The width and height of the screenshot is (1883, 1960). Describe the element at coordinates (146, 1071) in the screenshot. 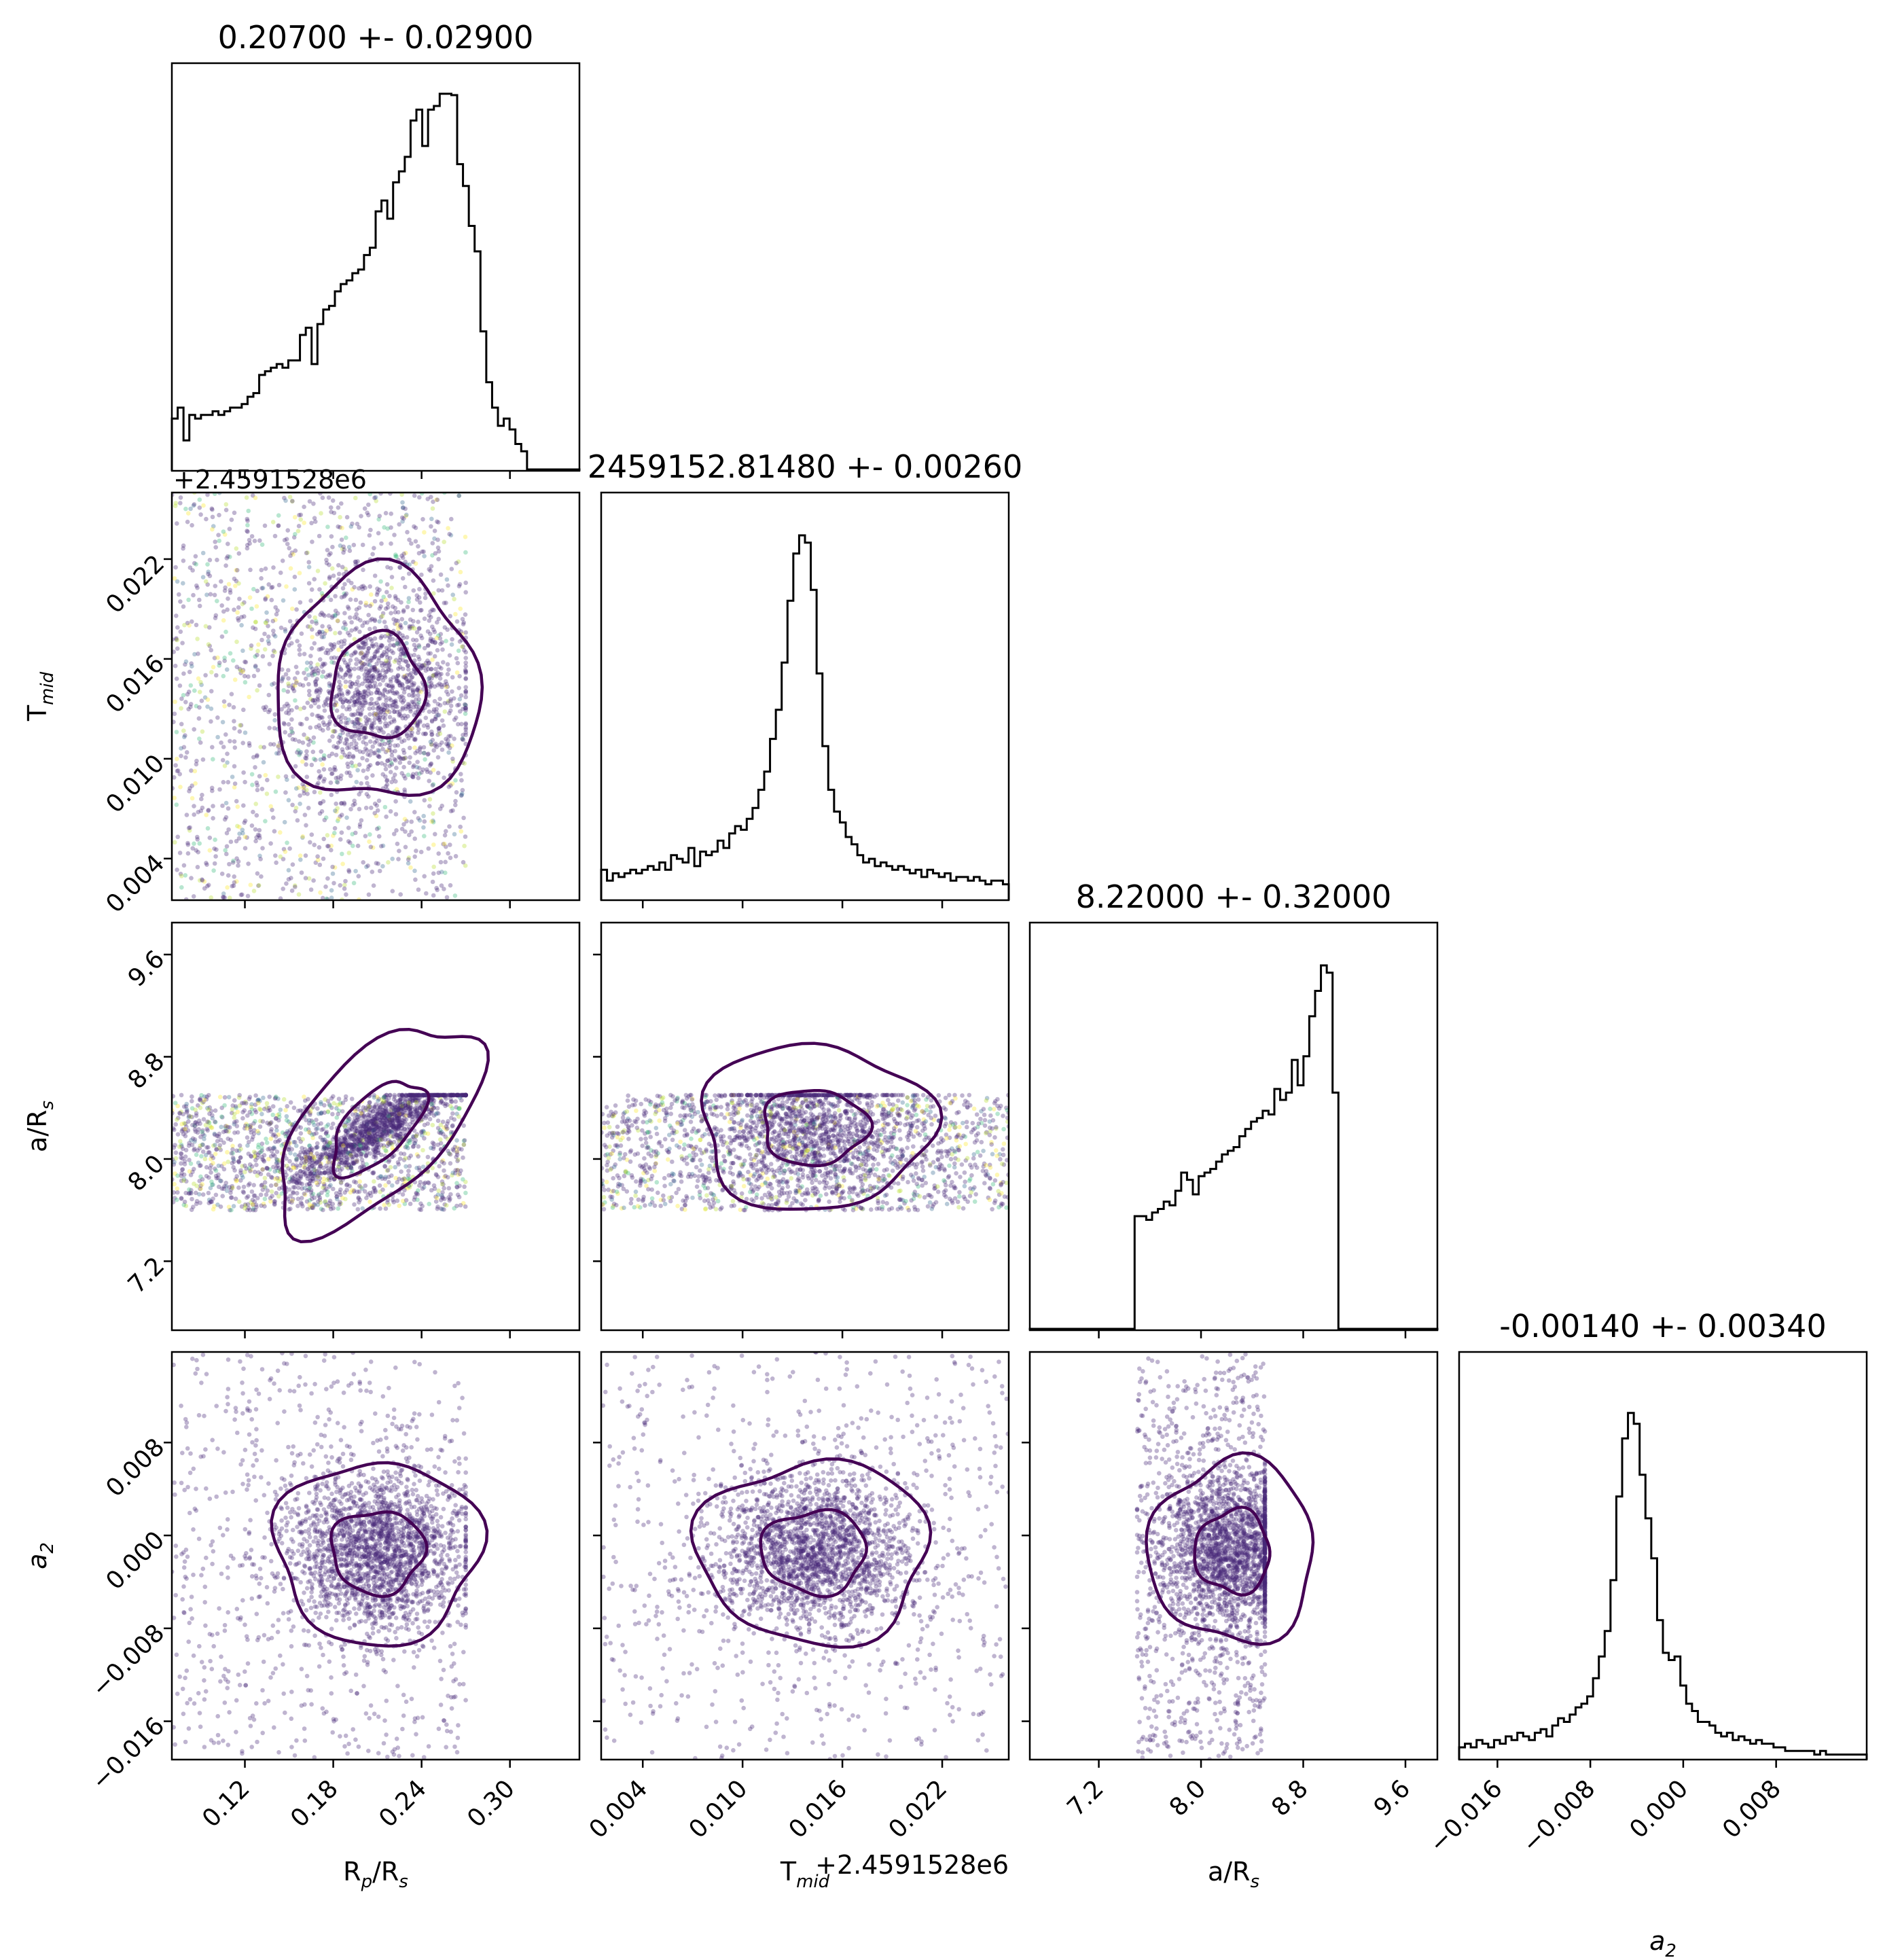

I see `y-tick-label: 8.8` at that location.